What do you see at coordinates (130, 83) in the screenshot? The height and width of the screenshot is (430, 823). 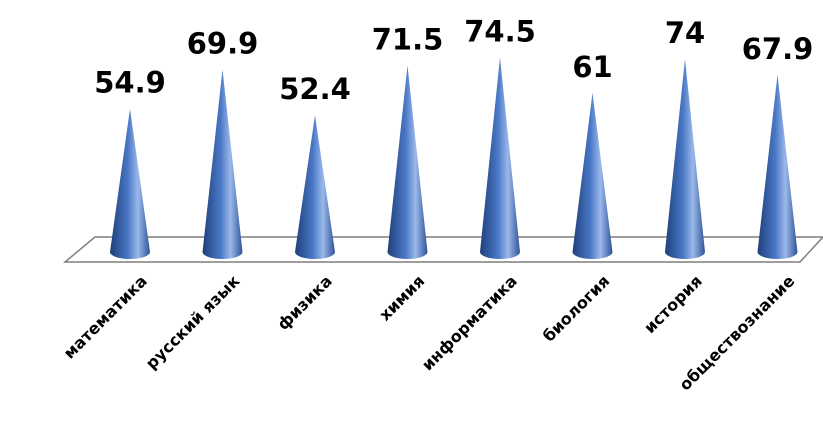 I see `data-label: 54.9` at bounding box center [130, 83].